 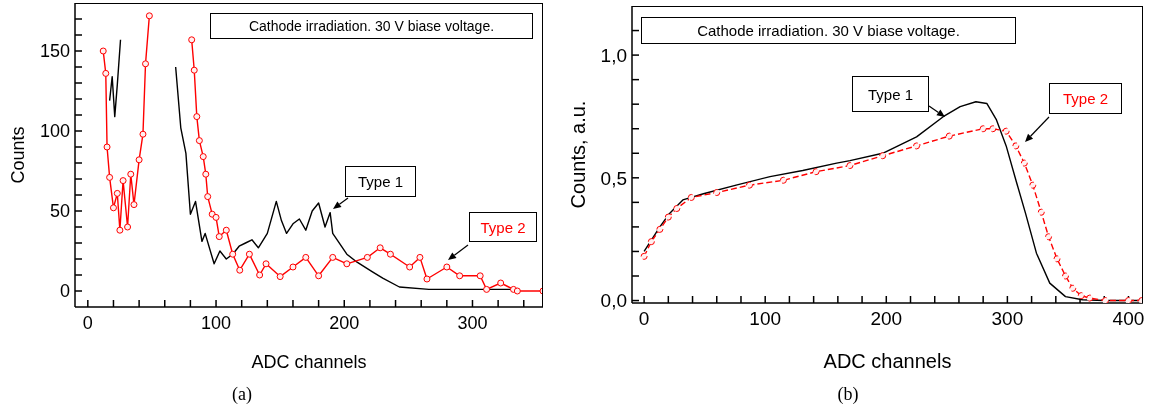 I want to click on y-tick-label: 100, so click(x=54, y=131).